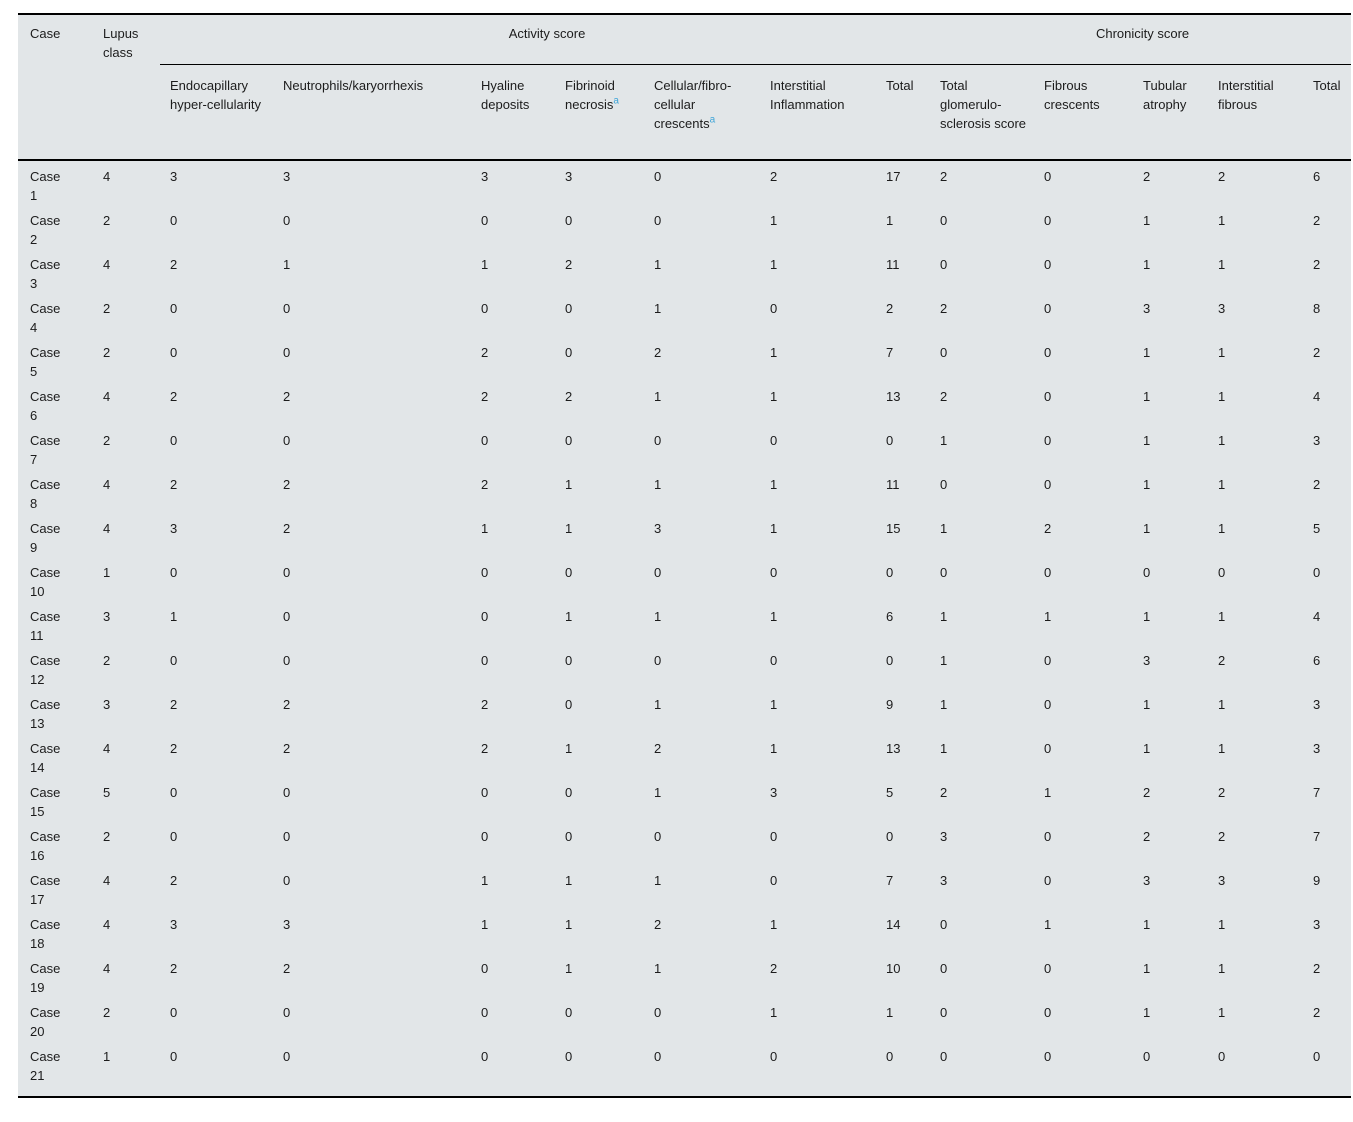  What do you see at coordinates (1255, 112) in the screenshot?
I see `col-header-interstitial-fibrous: Interstitial fibrous` at bounding box center [1255, 112].